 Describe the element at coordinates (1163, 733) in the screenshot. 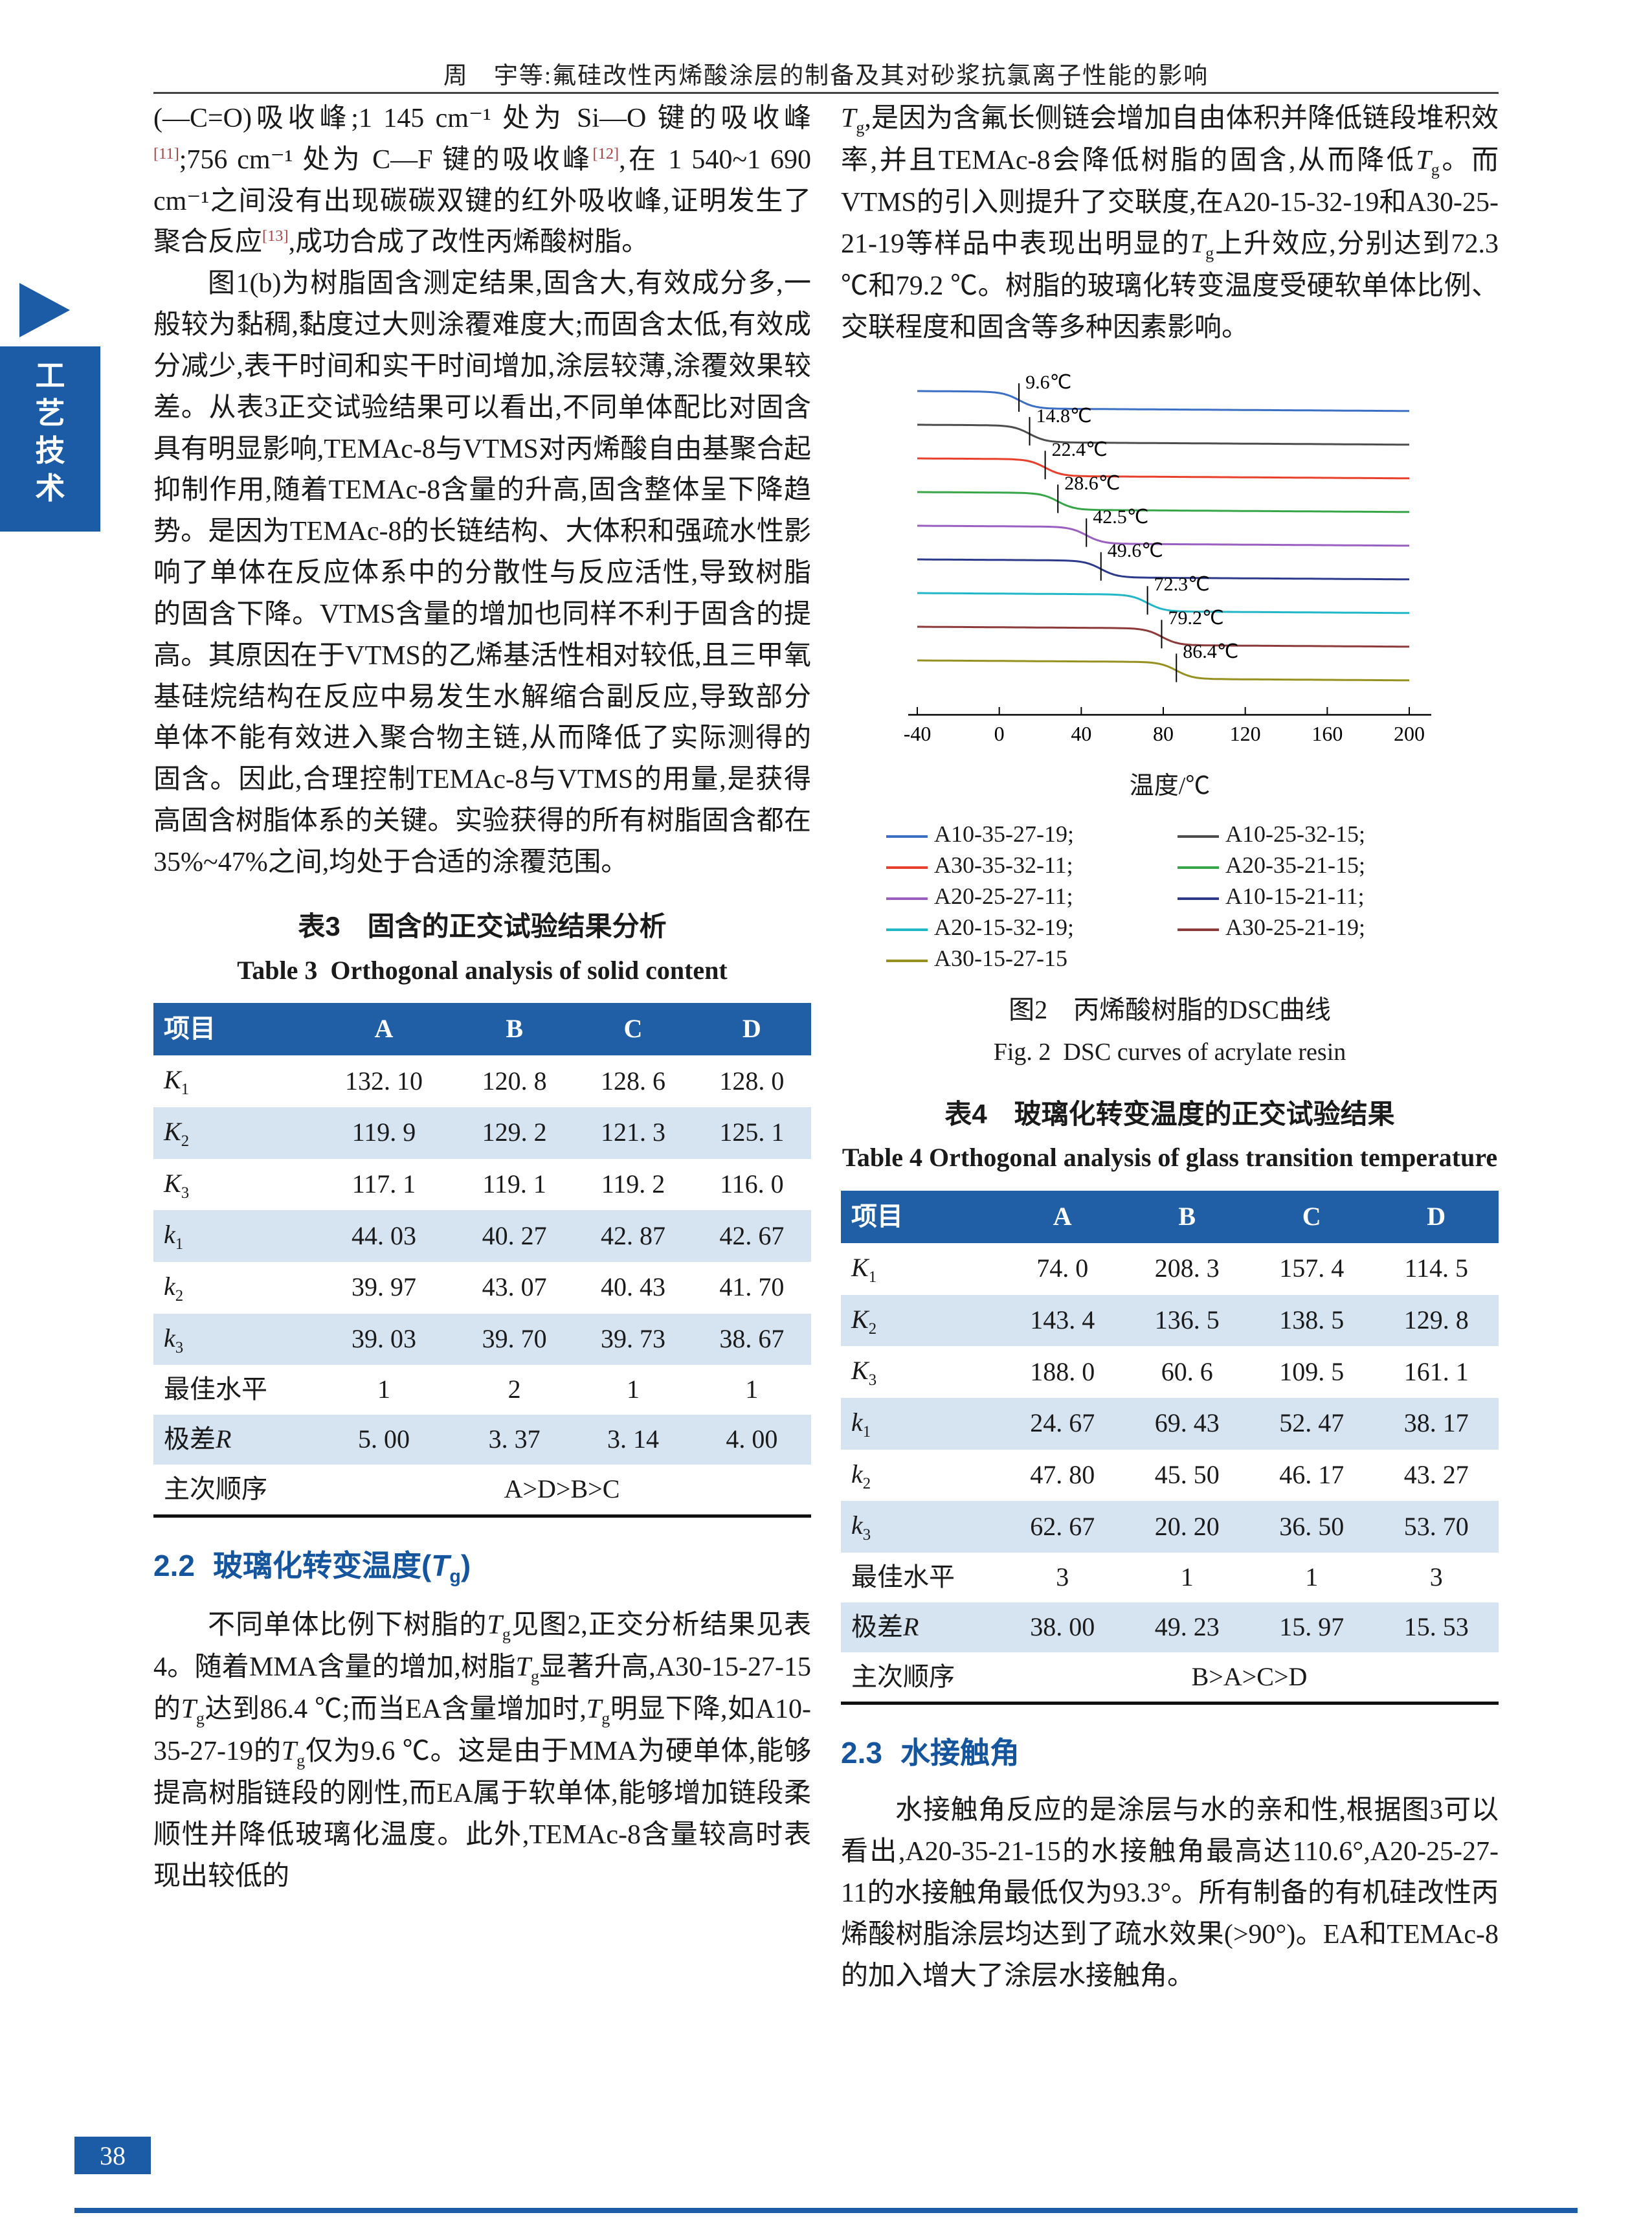

I see `x-tick-label: 80` at that location.